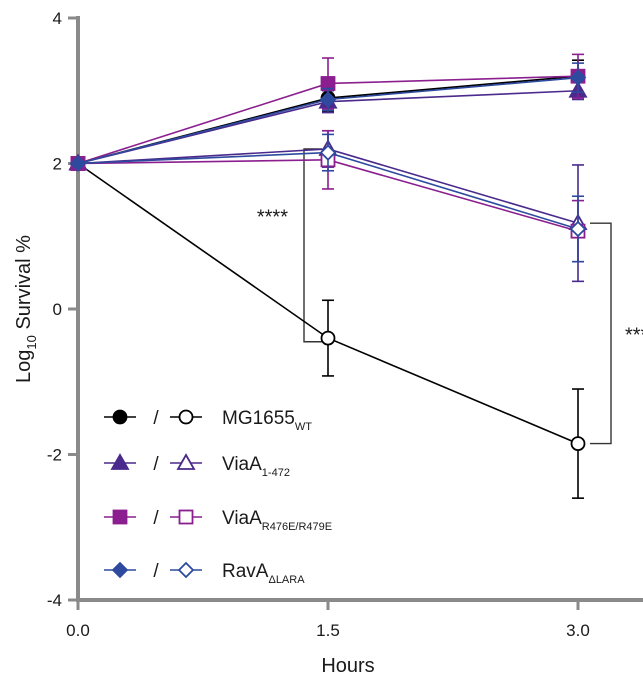  I want to click on legend-label: RavAΔLARA, so click(263, 573).